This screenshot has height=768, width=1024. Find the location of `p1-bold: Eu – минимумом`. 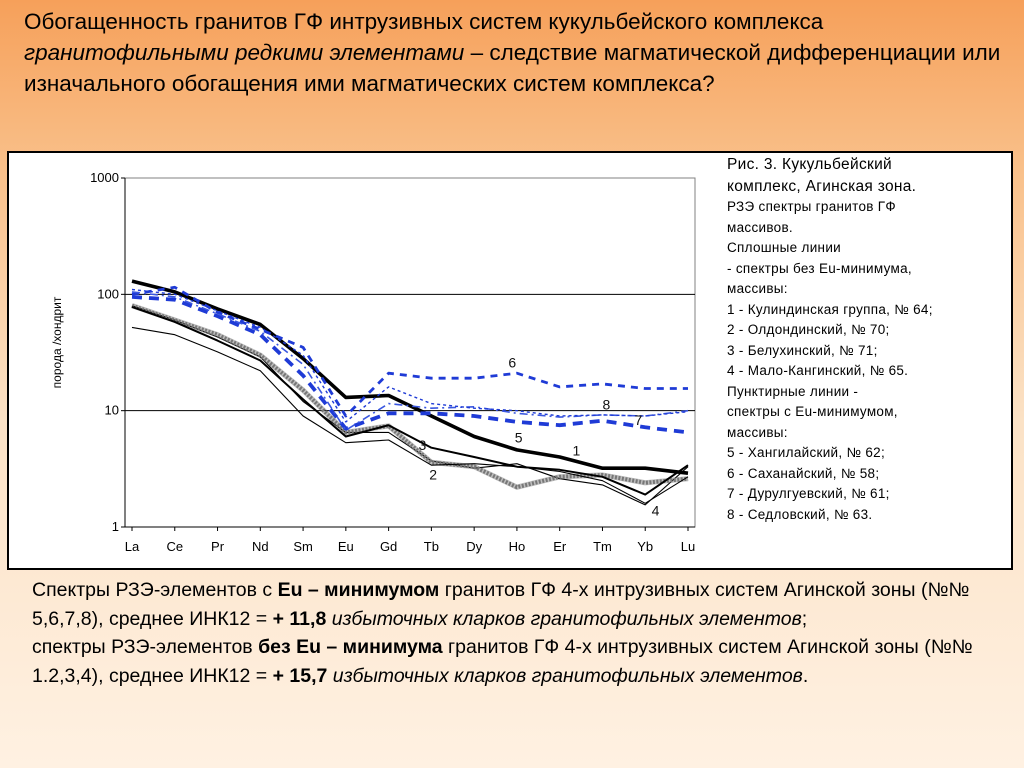

p1-bold: Eu – минимумом is located at coordinates (358, 590).